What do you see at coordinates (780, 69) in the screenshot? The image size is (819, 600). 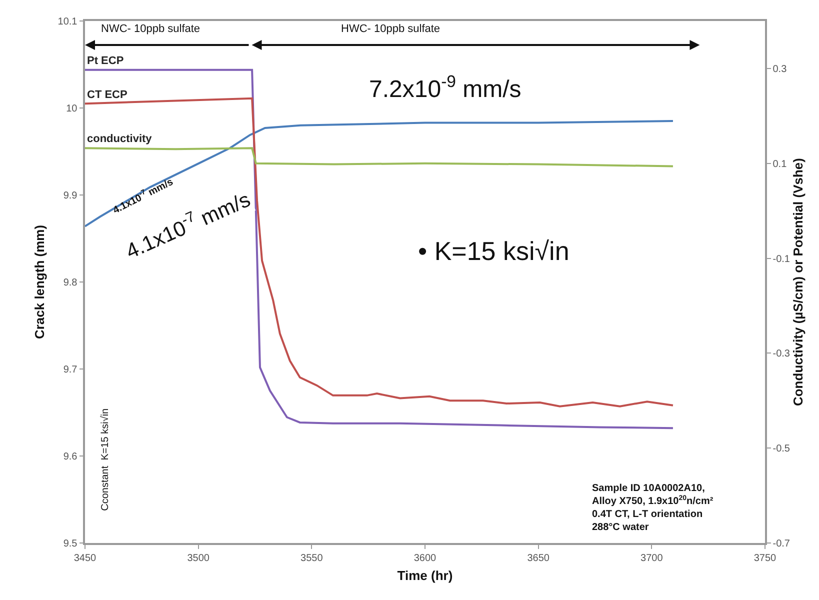 I see `y2-tick-label: 0.3` at bounding box center [780, 69].